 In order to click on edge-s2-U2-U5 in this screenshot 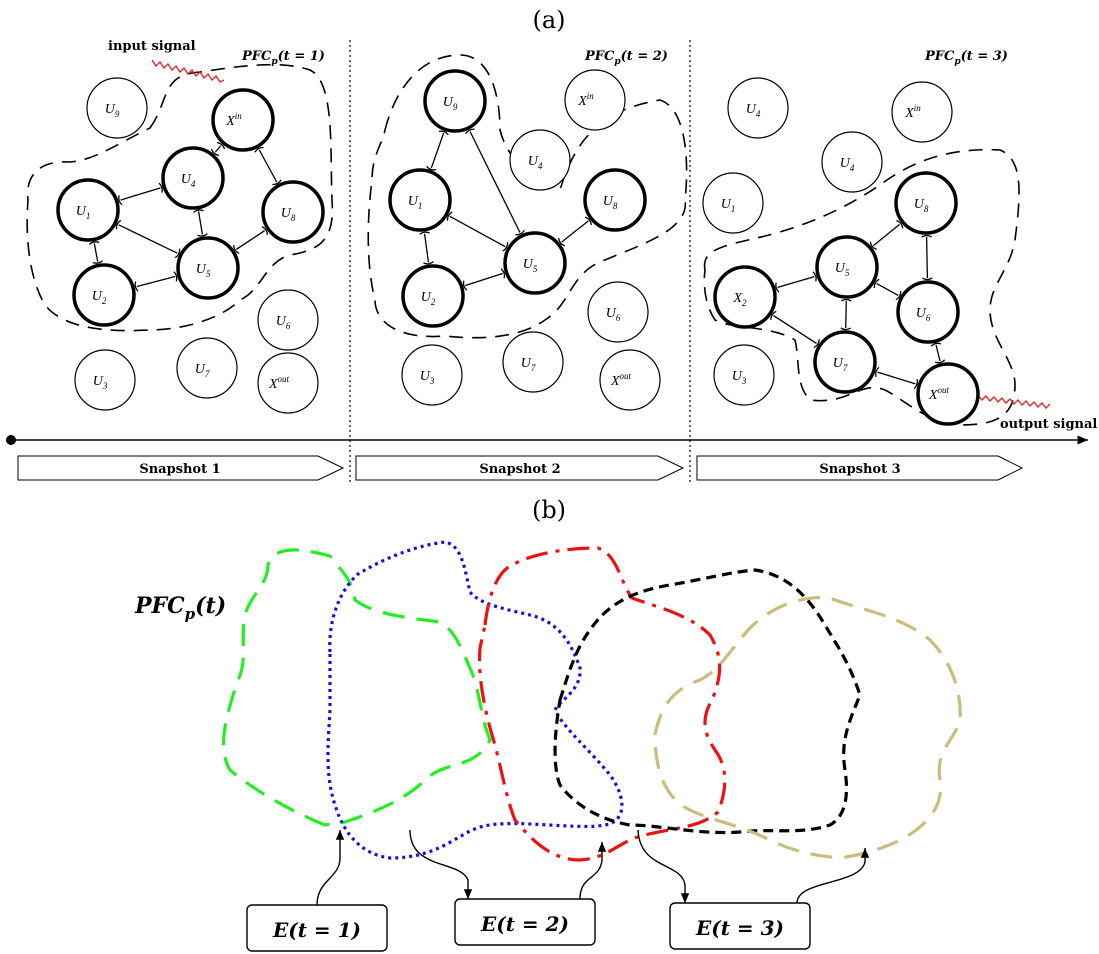, I will do `click(484, 279)`.